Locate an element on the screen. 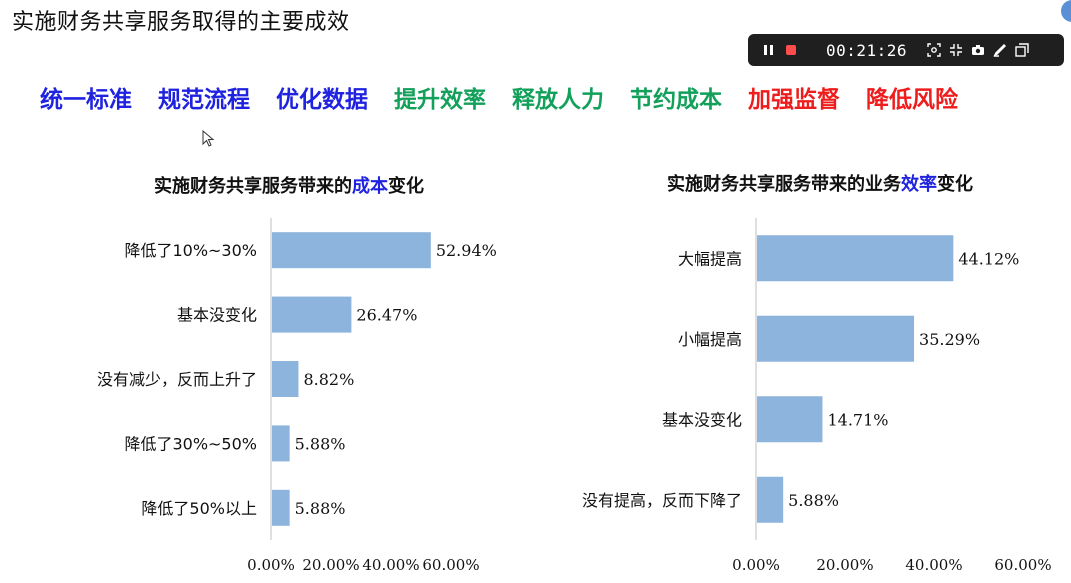 The width and height of the screenshot is (1071, 583). data-label: 44.12% is located at coordinates (988, 258).